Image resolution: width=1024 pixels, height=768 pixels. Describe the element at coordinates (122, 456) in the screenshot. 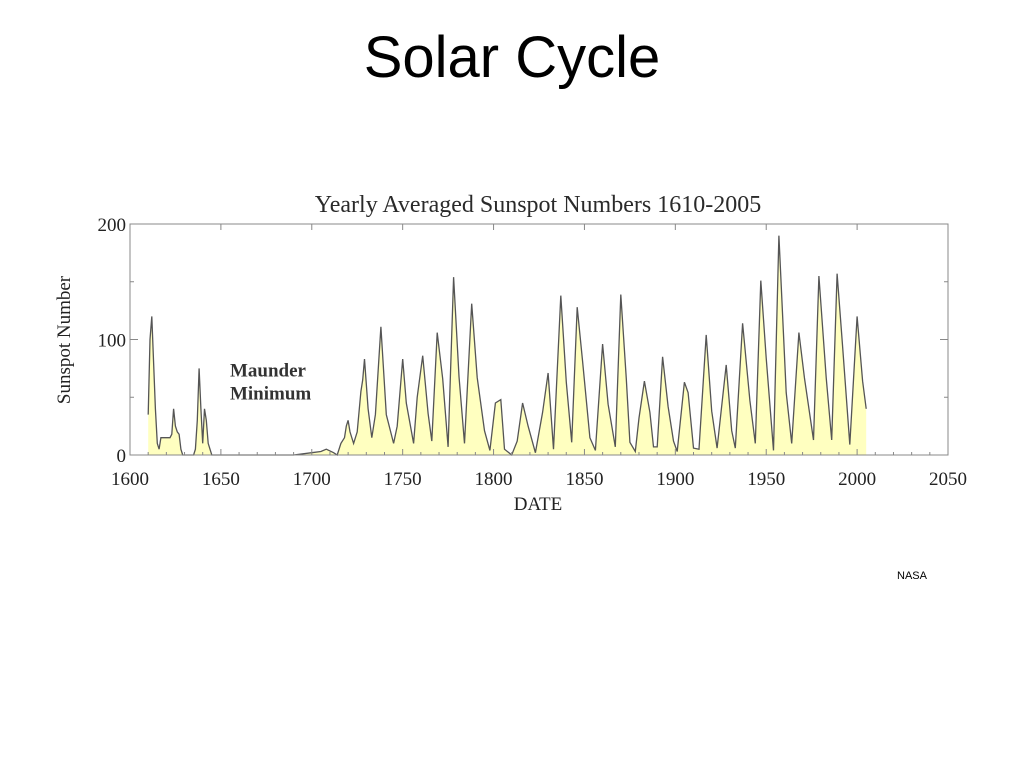

I see `y-tick-label: 0` at that location.